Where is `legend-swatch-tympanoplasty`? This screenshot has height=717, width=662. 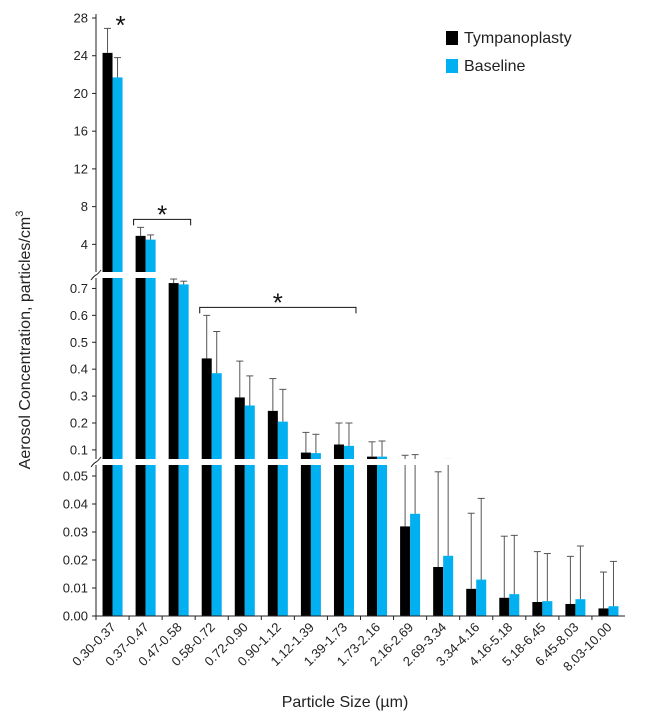
legend-swatch-tympanoplasty is located at coordinates (452, 38).